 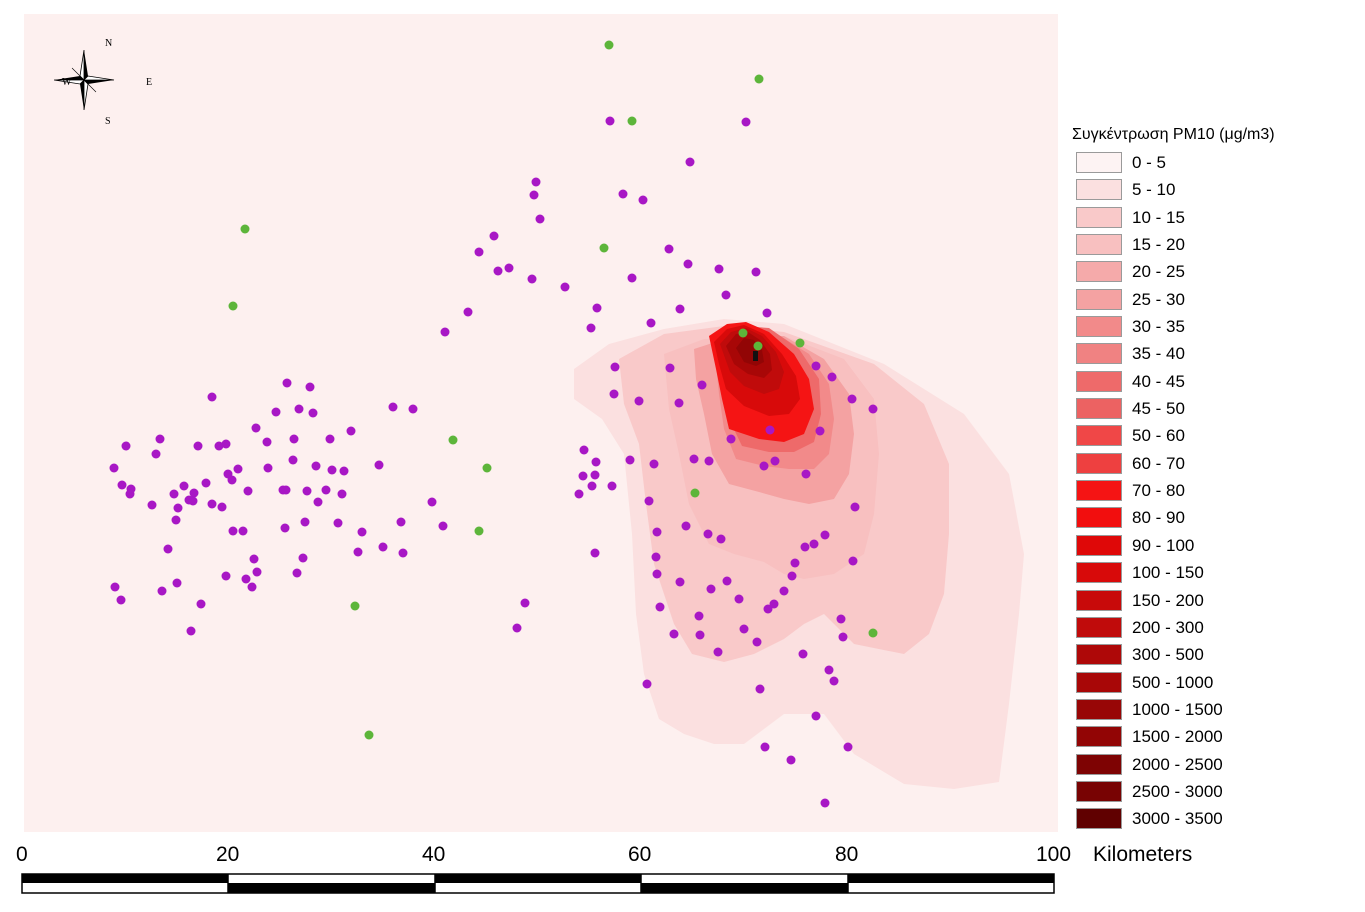 What do you see at coordinates (1215, 190) in the screenshot?
I see `legend-item: 5 - 10` at bounding box center [1215, 190].